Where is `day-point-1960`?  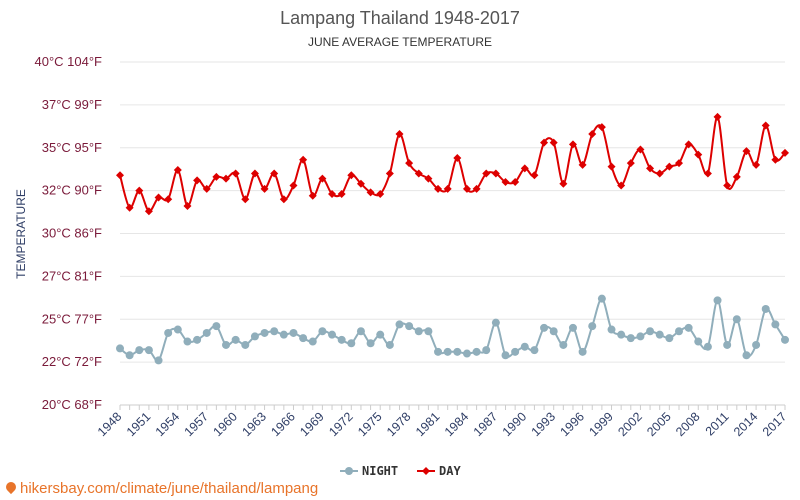
day-point-1960 is located at coordinates (235, 173).